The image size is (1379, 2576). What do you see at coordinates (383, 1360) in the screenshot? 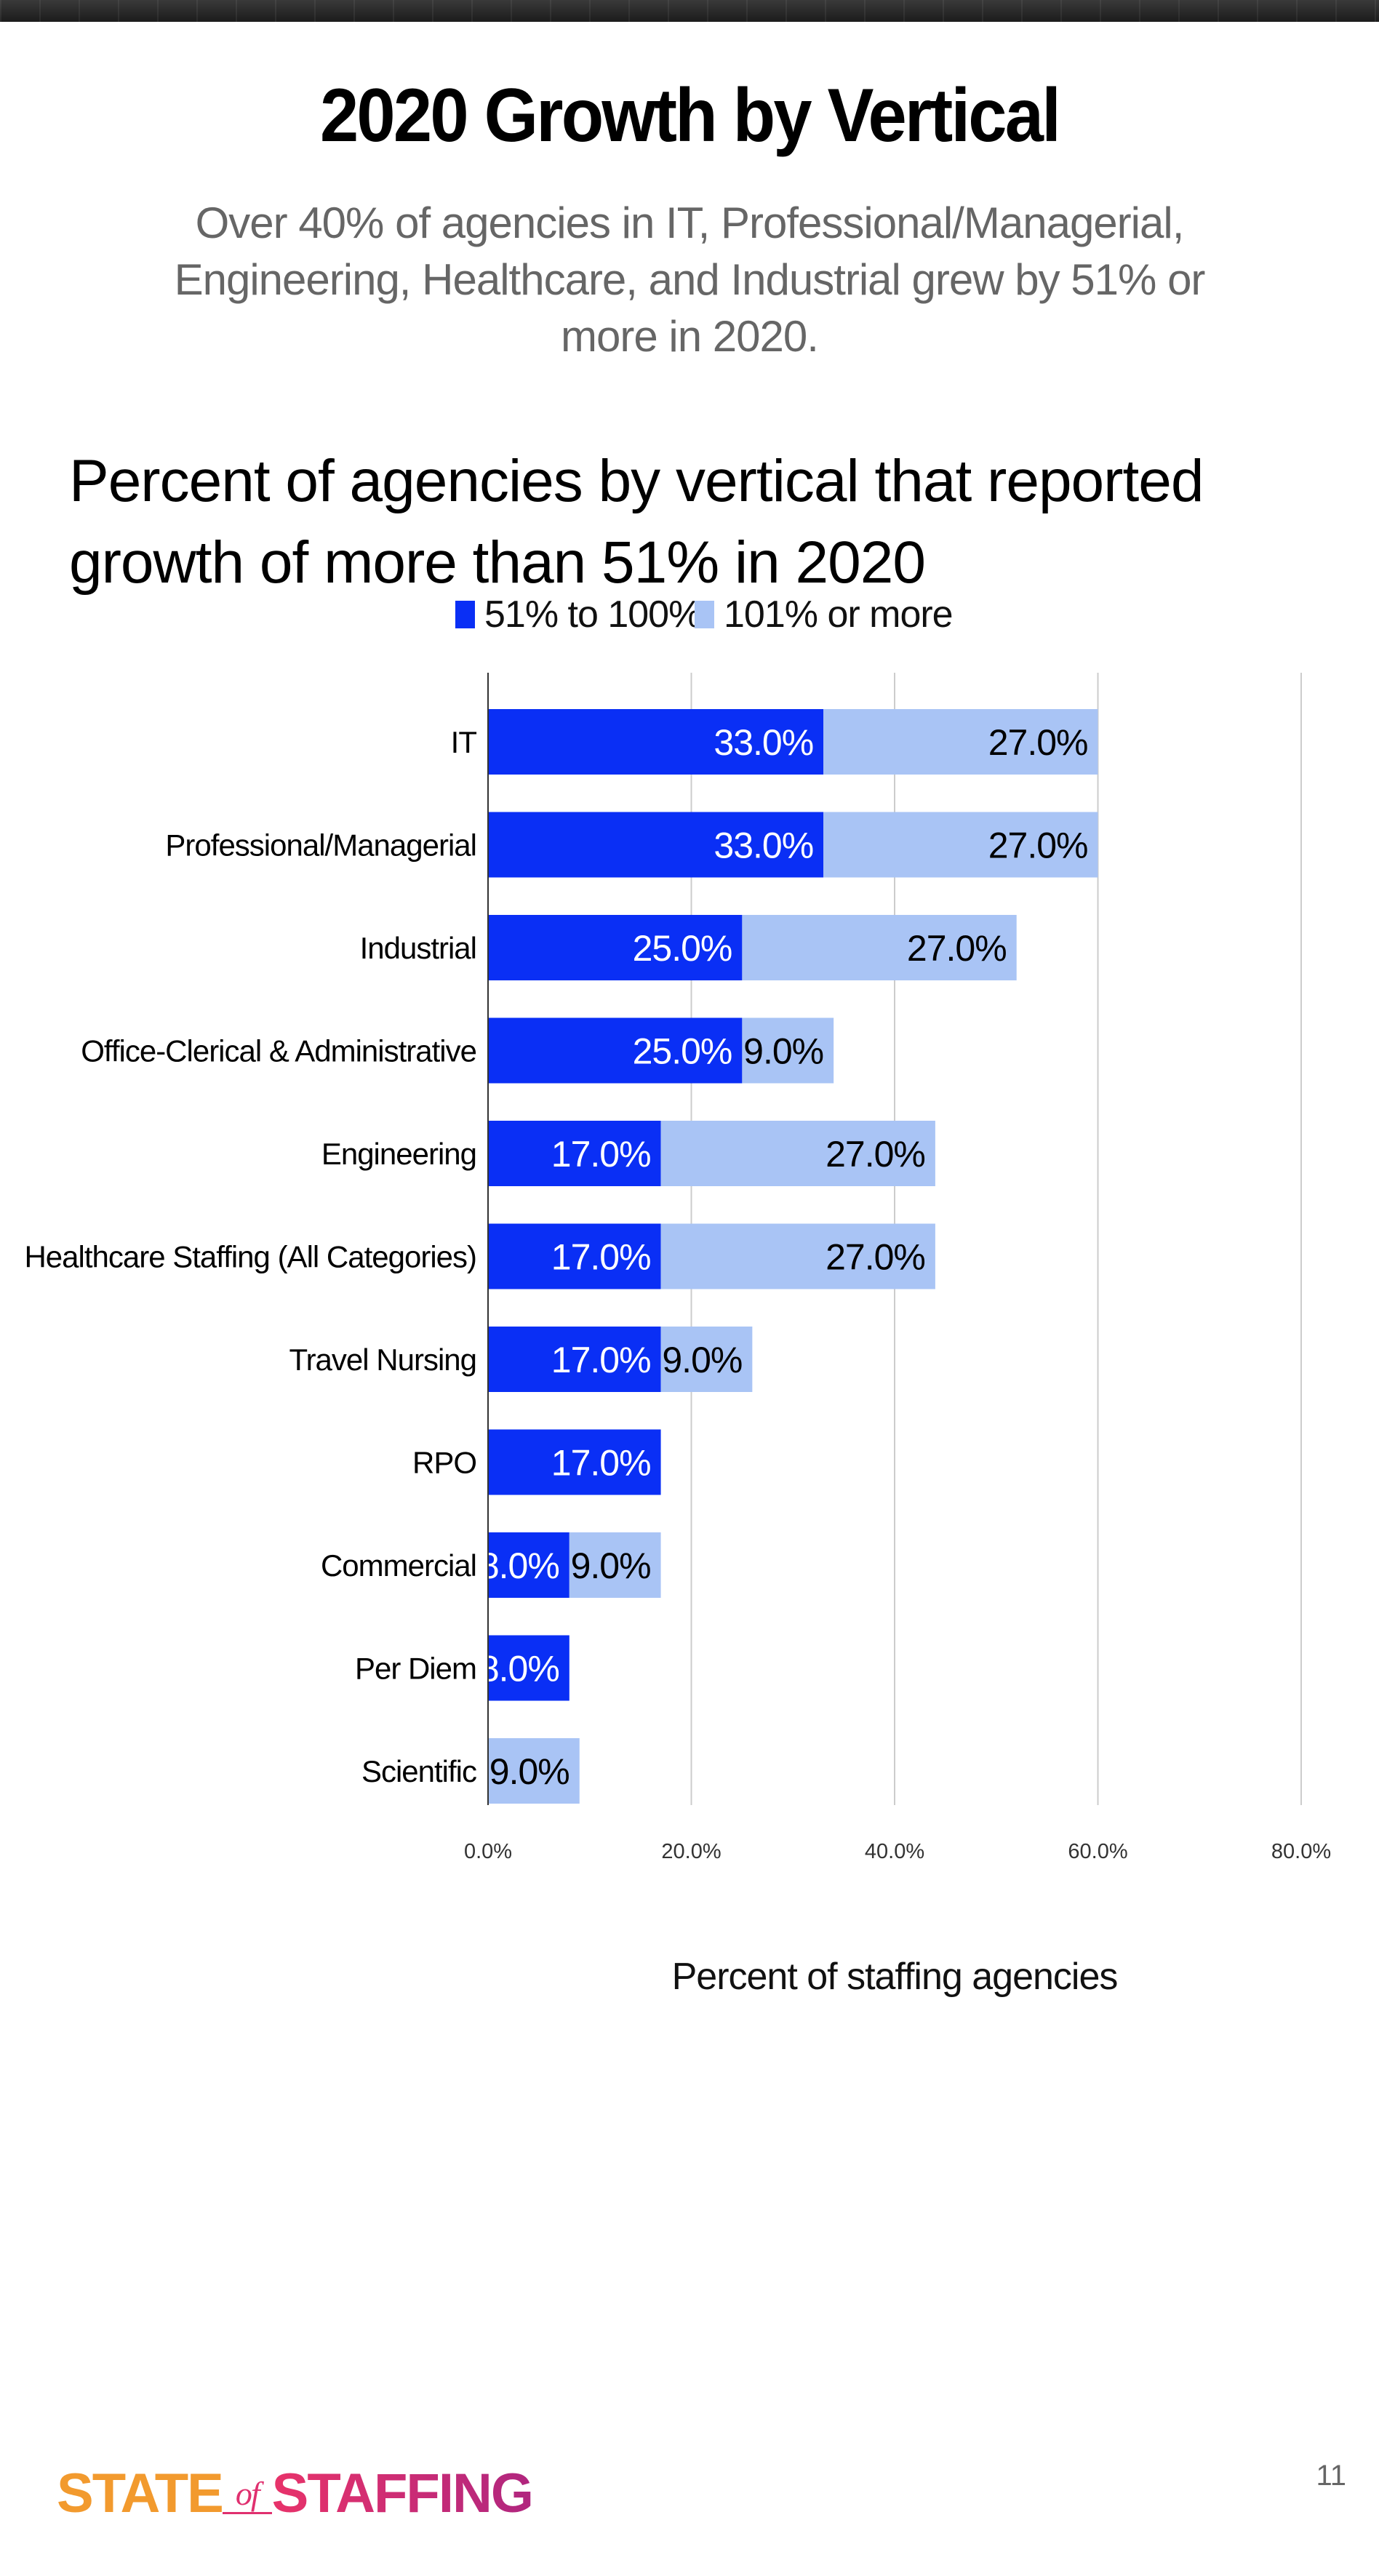
I see `category-label: Travel Nursing` at bounding box center [383, 1360].